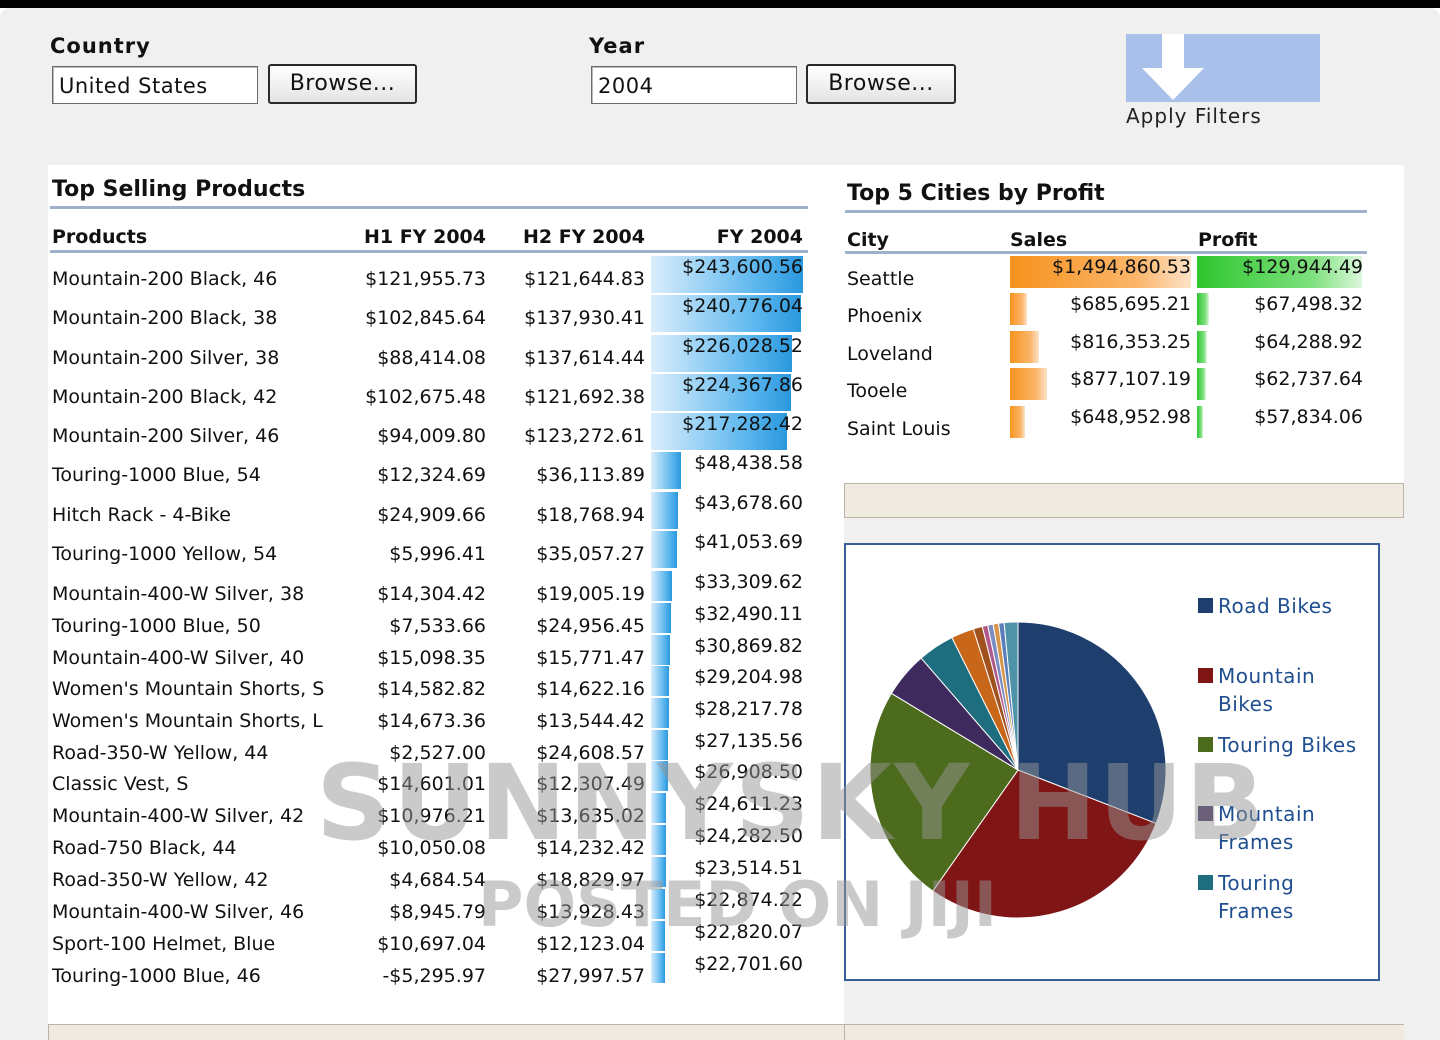  I want to click on h2-value: $13,544.42, so click(590, 721).